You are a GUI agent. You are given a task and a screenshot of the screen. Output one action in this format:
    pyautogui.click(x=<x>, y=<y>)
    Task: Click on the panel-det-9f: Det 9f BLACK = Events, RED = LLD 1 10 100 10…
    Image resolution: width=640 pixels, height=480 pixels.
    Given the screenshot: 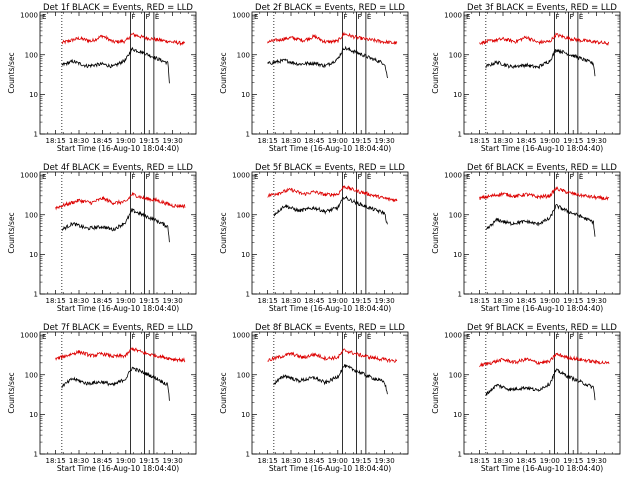 What is the action you would take?
    pyautogui.click(x=526, y=398)
    